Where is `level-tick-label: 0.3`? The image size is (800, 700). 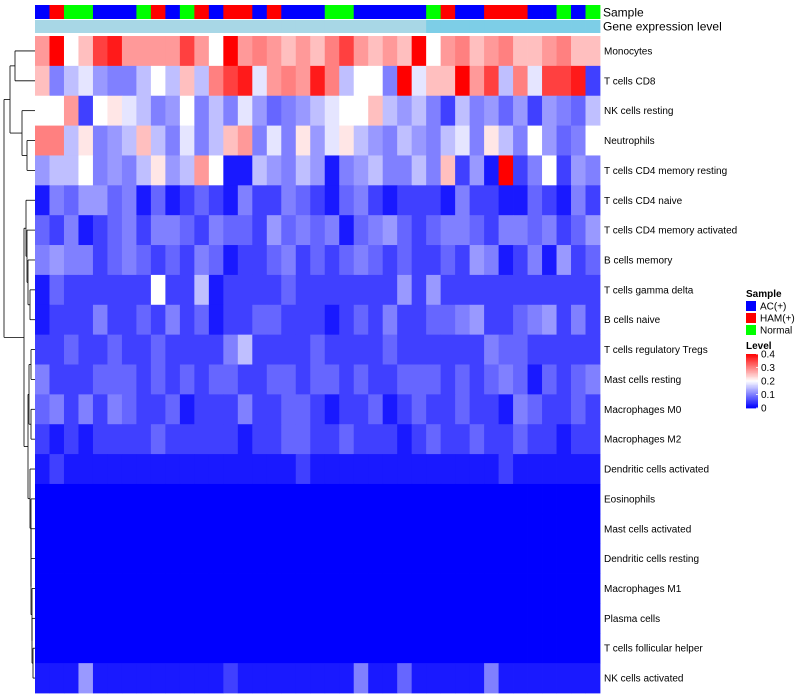
level-tick-label: 0.3 is located at coordinates (768, 368).